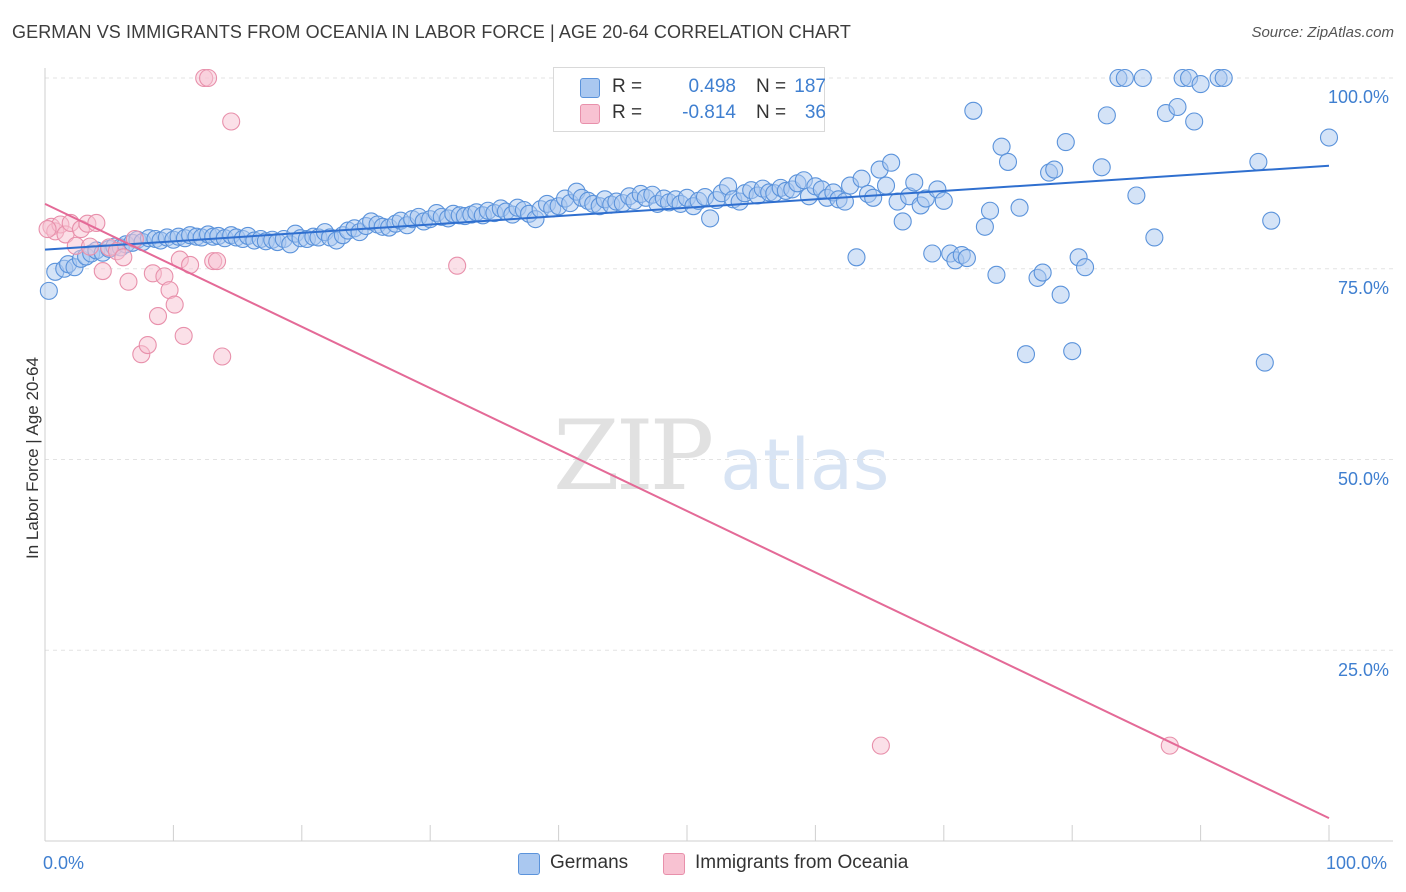 The width and height of the screenshot is (1406, 892). I want to click on germans-trend-line, so click(687, 207).